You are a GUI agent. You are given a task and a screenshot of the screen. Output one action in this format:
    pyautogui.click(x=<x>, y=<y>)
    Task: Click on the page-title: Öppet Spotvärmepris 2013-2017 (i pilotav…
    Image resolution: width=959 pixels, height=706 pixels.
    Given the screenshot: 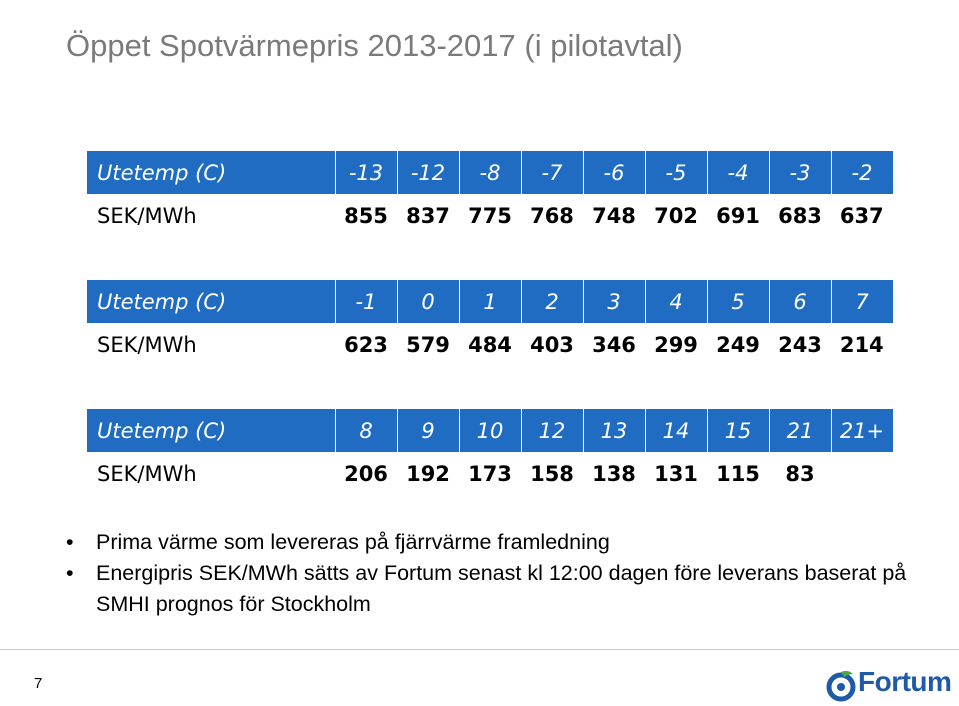 What is the action you would take?
    pyautogui.click(x=374, y=45)
    